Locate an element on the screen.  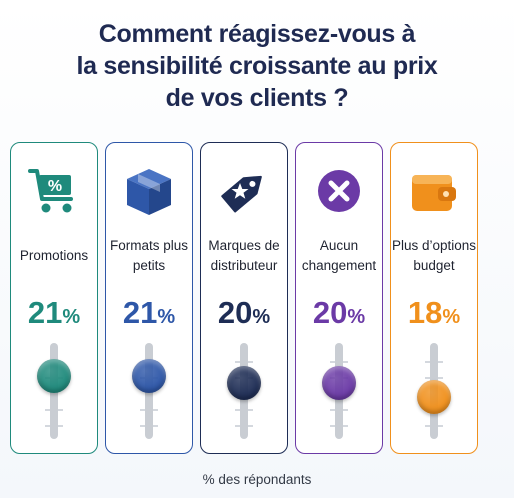
option-card: % Promotions 21% is located at coordinates (54, 298).